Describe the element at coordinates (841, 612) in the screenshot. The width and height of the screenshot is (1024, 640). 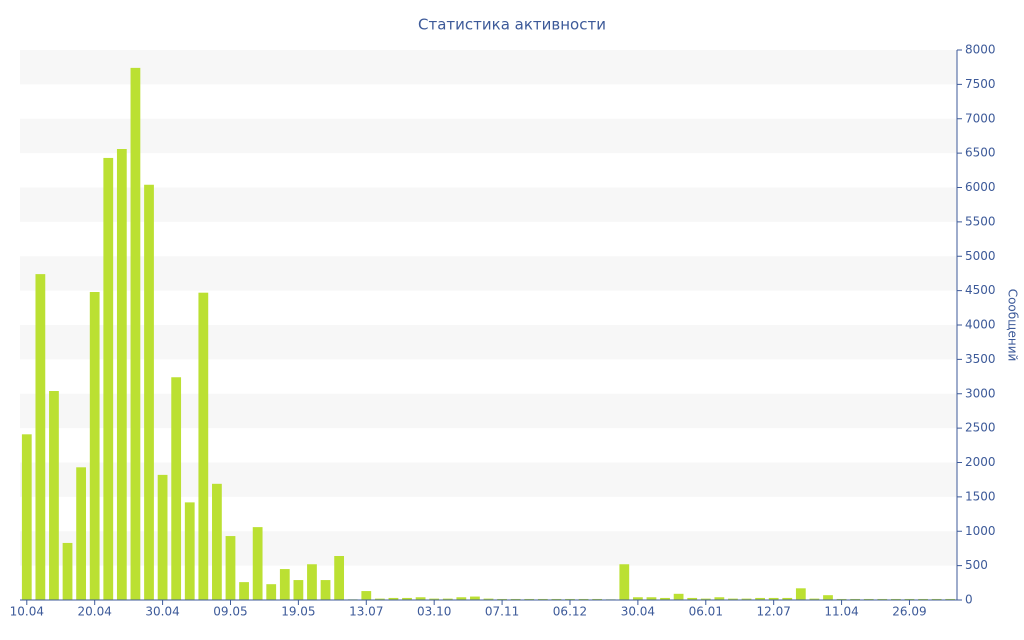
I see `x-tick-label: 11.04` at that location.